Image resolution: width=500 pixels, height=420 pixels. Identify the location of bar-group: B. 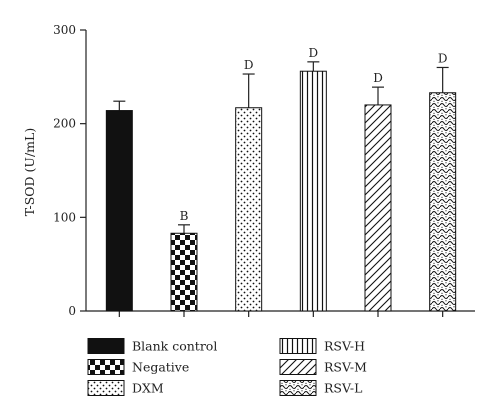
(184, 260).